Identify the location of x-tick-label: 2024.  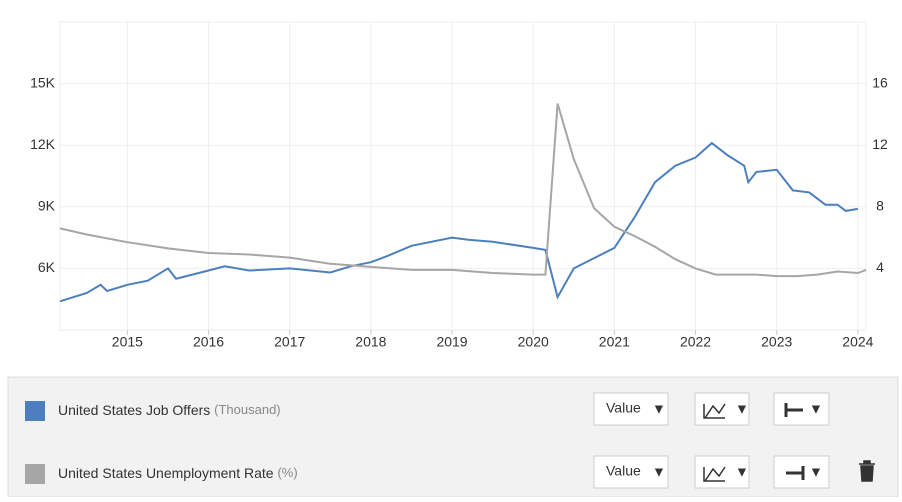
(857, 342).